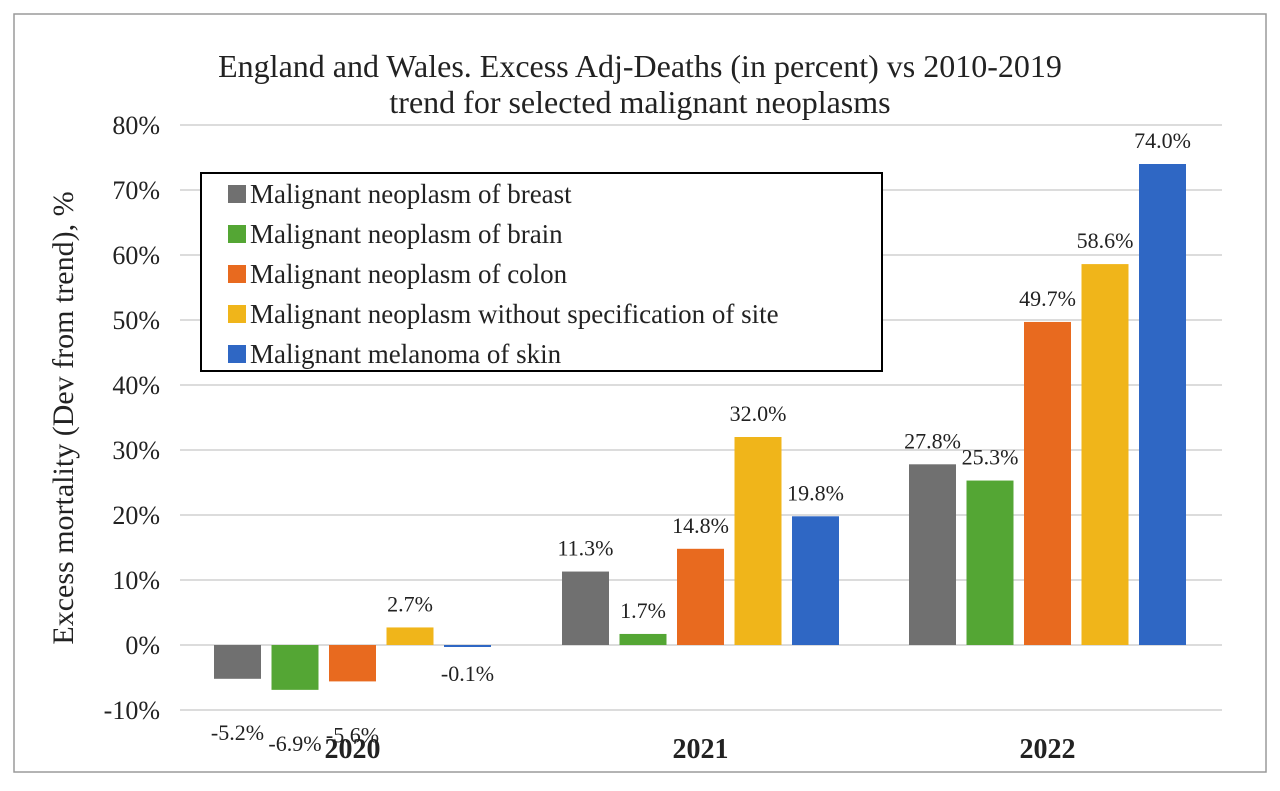  Describe the element at coordinates (758, 413) in the screenshot. I see `data-label: 32.0%` at that location.